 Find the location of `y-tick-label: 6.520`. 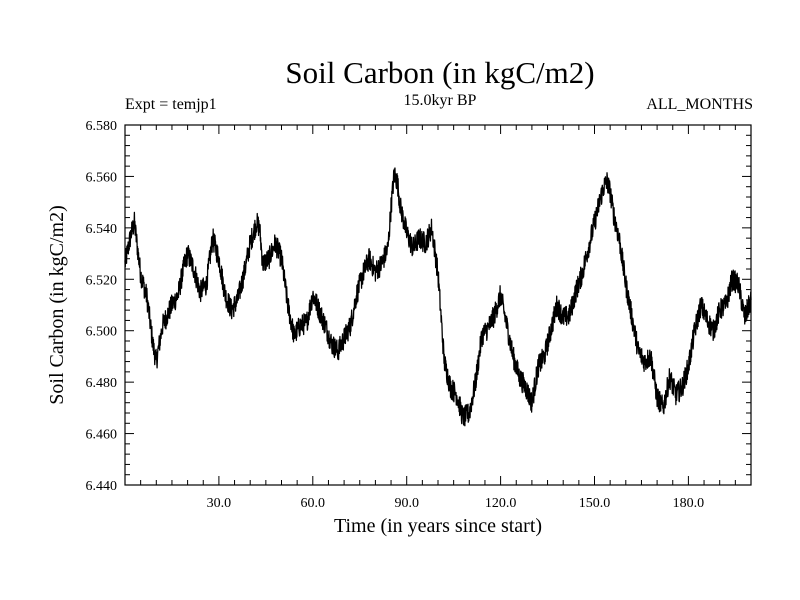

y-tick-label: 6.520 is located at coordinates (102, 280).